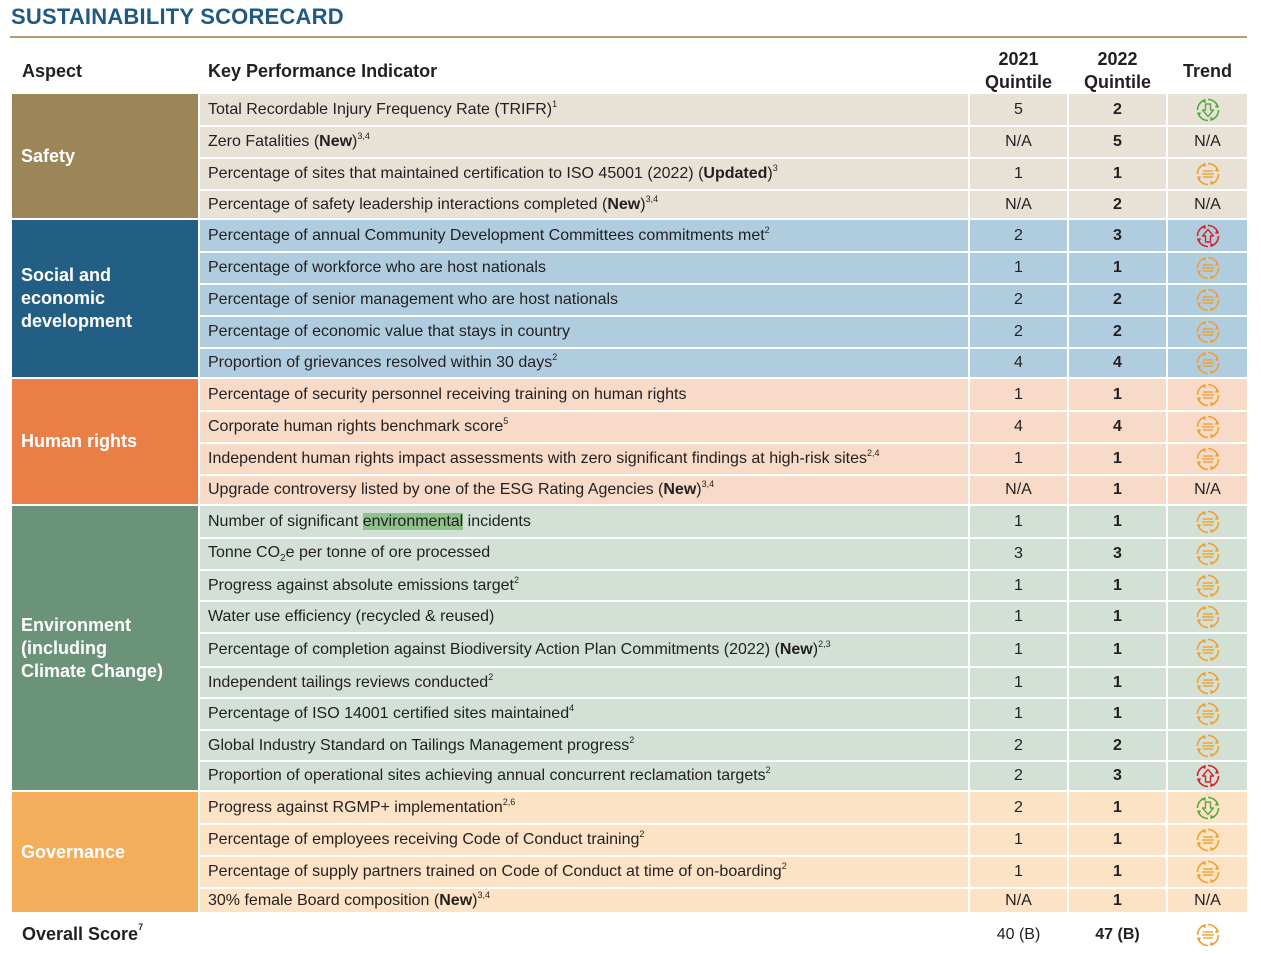  What do you see at coordinates (1207, 71) in the screenshot?
I see `header-trend: Trend` at bounding box center [1207, 71].